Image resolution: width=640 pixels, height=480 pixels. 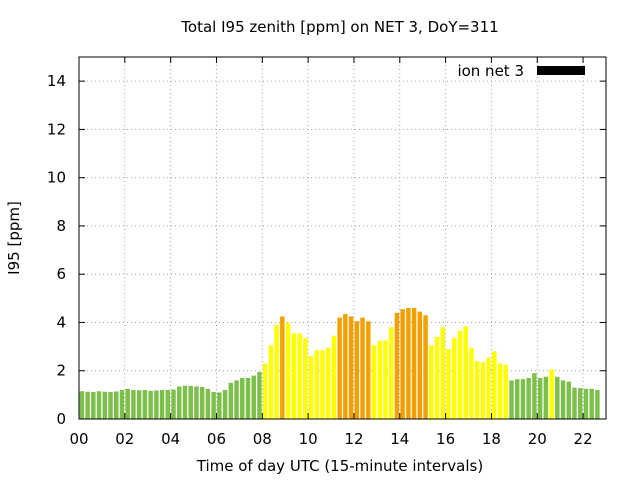 I want to click on x-tick-label: 20, so click(x=537, y=439).